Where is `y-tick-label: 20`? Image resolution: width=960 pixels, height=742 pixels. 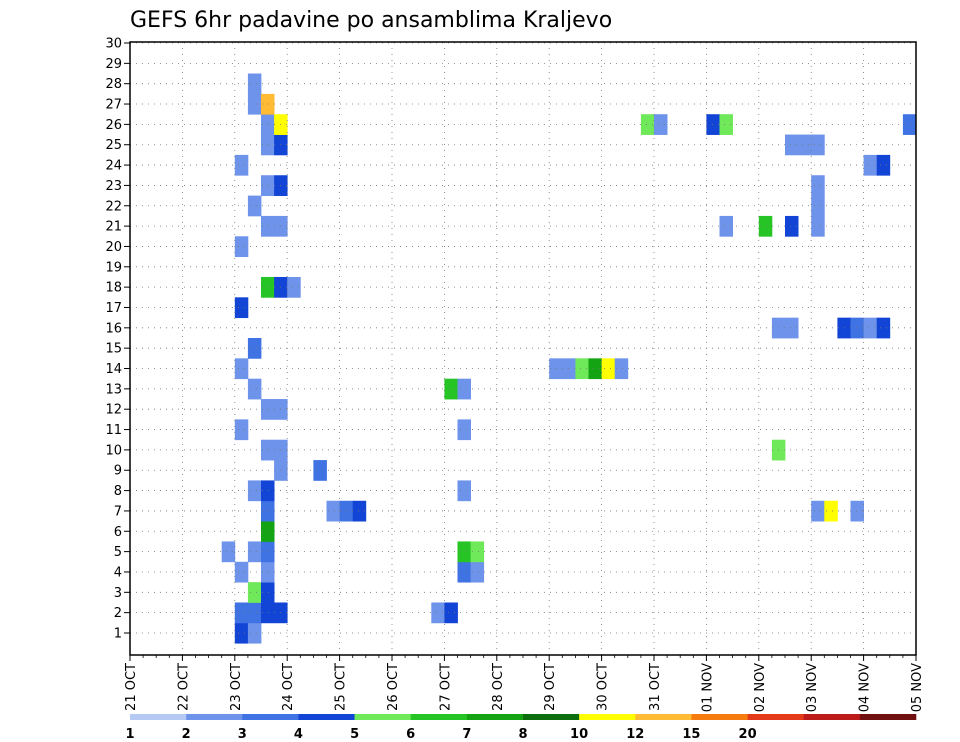
y-tick-label: 20 is located at coordinates (113, 247).